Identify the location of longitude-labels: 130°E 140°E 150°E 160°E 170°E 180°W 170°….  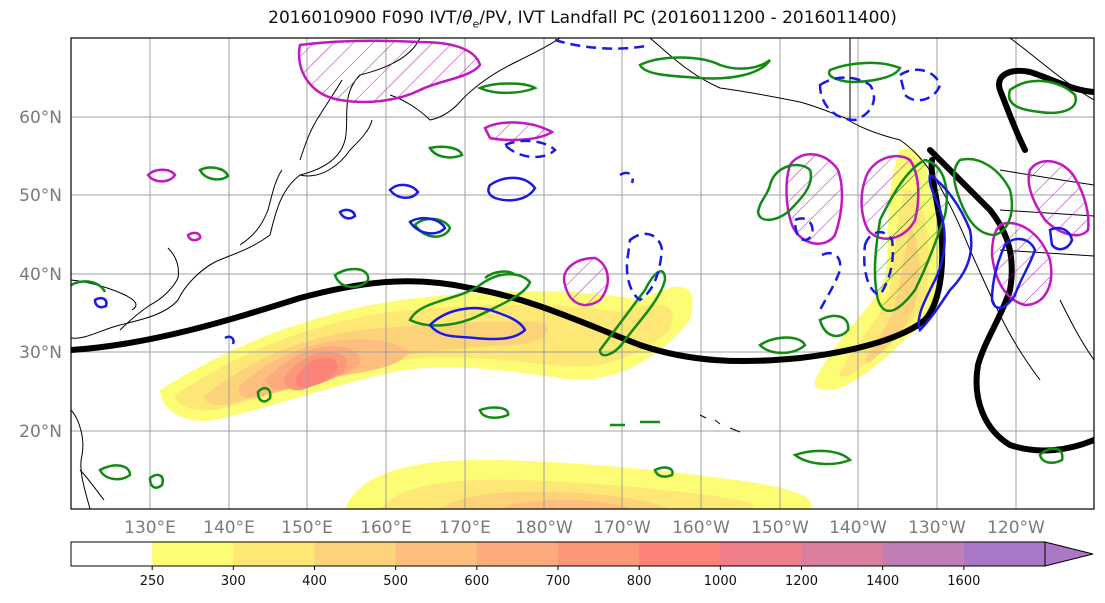
(584, 528).